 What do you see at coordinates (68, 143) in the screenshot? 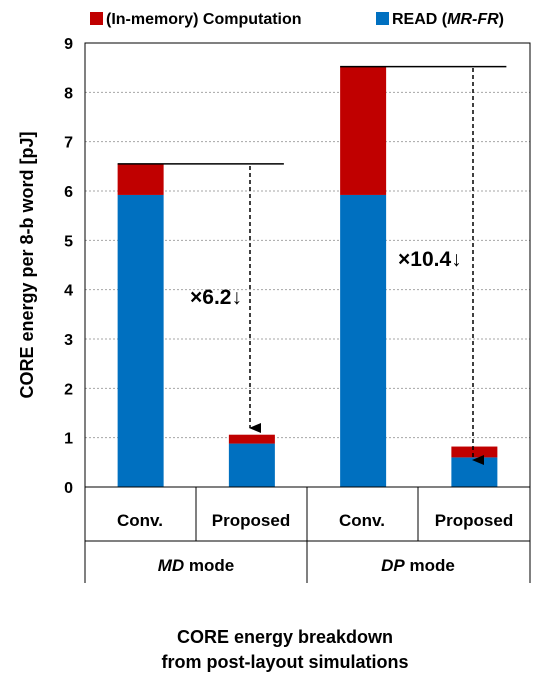
I see `y-tick-label: 7` at bounding box center [68, 143].